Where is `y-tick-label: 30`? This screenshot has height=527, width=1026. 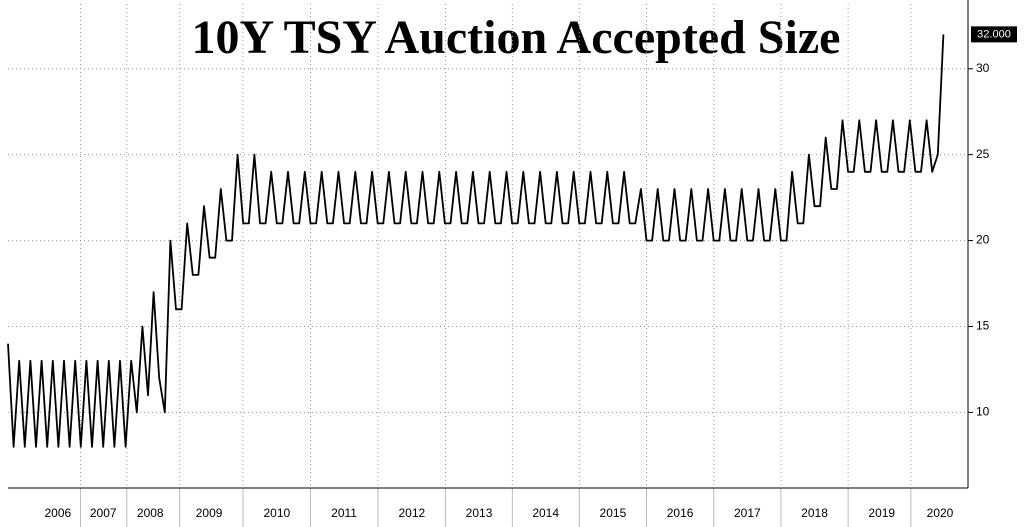
y-tick-label: 30 is located at coordinates (983, 68).